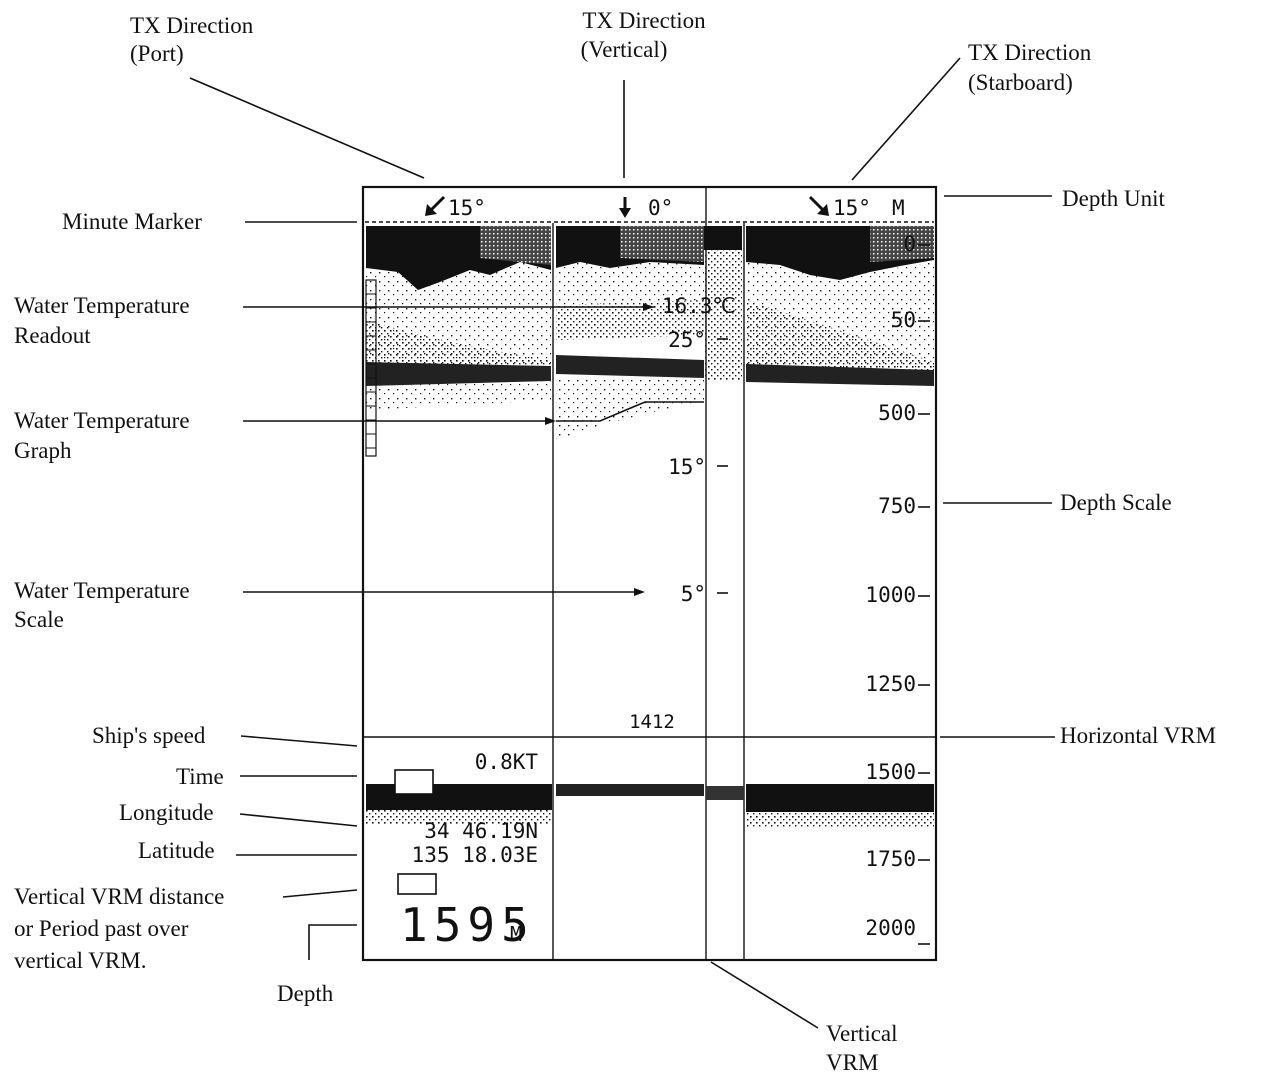 The height and width of the screenshot is (1074, 1265). I want to click on callout-water-temp-graph: Graph, so click(43, 450).